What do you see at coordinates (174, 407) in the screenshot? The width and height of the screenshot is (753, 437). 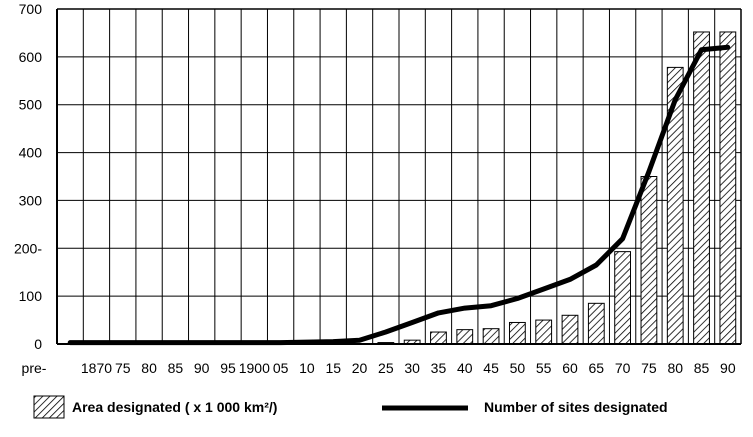 I see `legend-label-area: Area designated ( x 1 000 km²/)` at bounding box center [174, 407].